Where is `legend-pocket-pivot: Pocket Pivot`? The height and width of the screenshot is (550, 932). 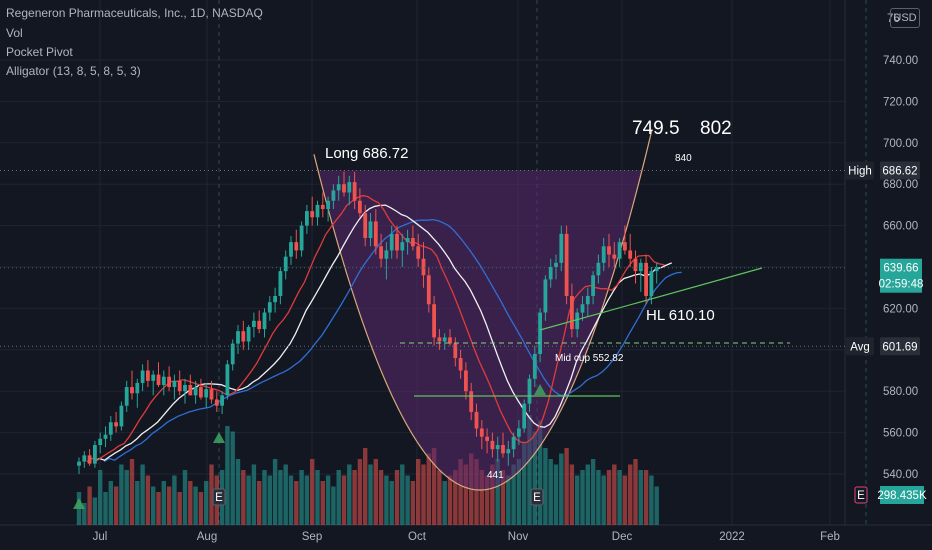
legend-pocket-pivot: Pocket Pivot is located at coordinates (39, 52).